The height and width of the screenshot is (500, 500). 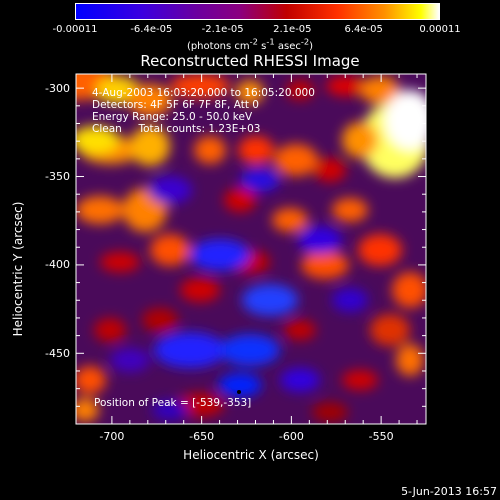 What do you see at coordinates (257, 11) in the screenshot?
I see `colorbar` at bounding box center [257, 11].